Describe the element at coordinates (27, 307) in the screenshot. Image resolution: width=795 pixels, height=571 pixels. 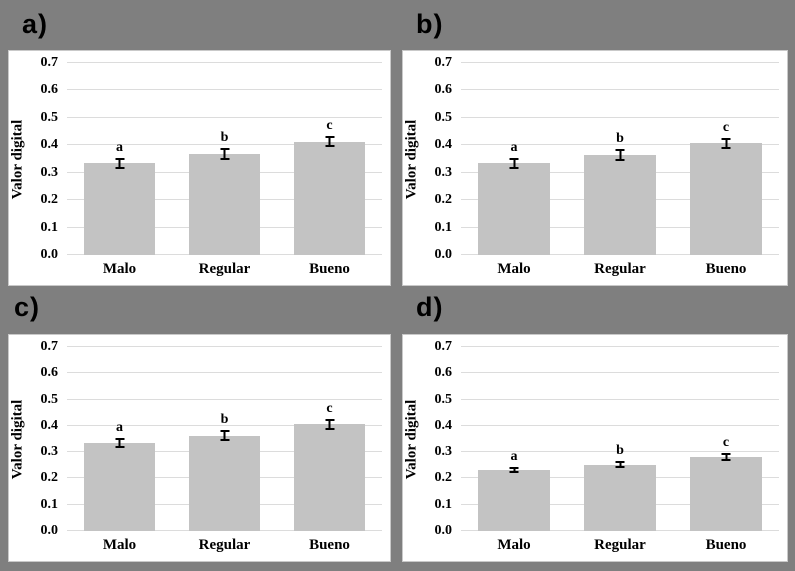
I see `panel-label-c: c)` at that location.